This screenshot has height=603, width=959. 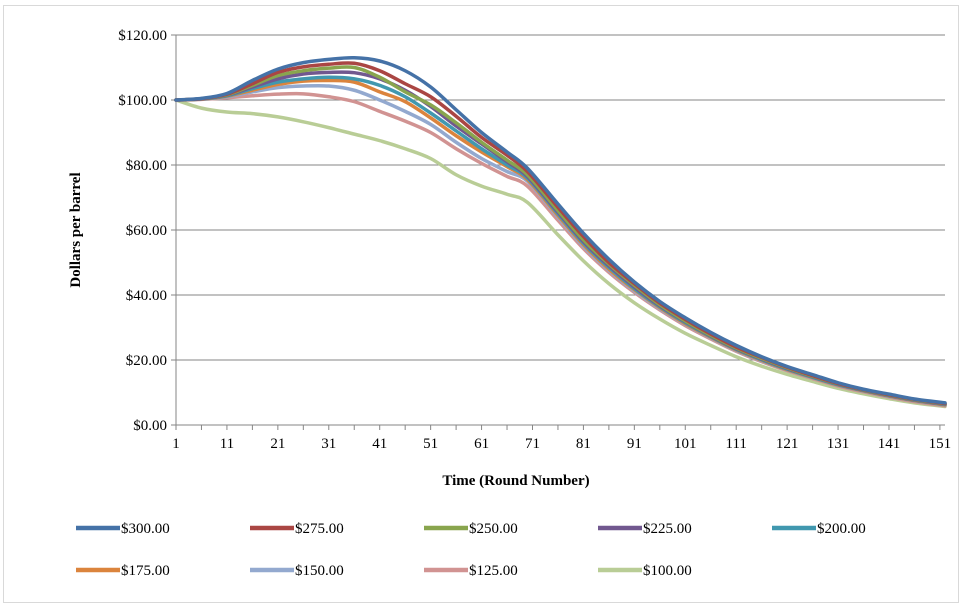 I want to click on y-tick-label: $80.00, so click(x=146, y=166).